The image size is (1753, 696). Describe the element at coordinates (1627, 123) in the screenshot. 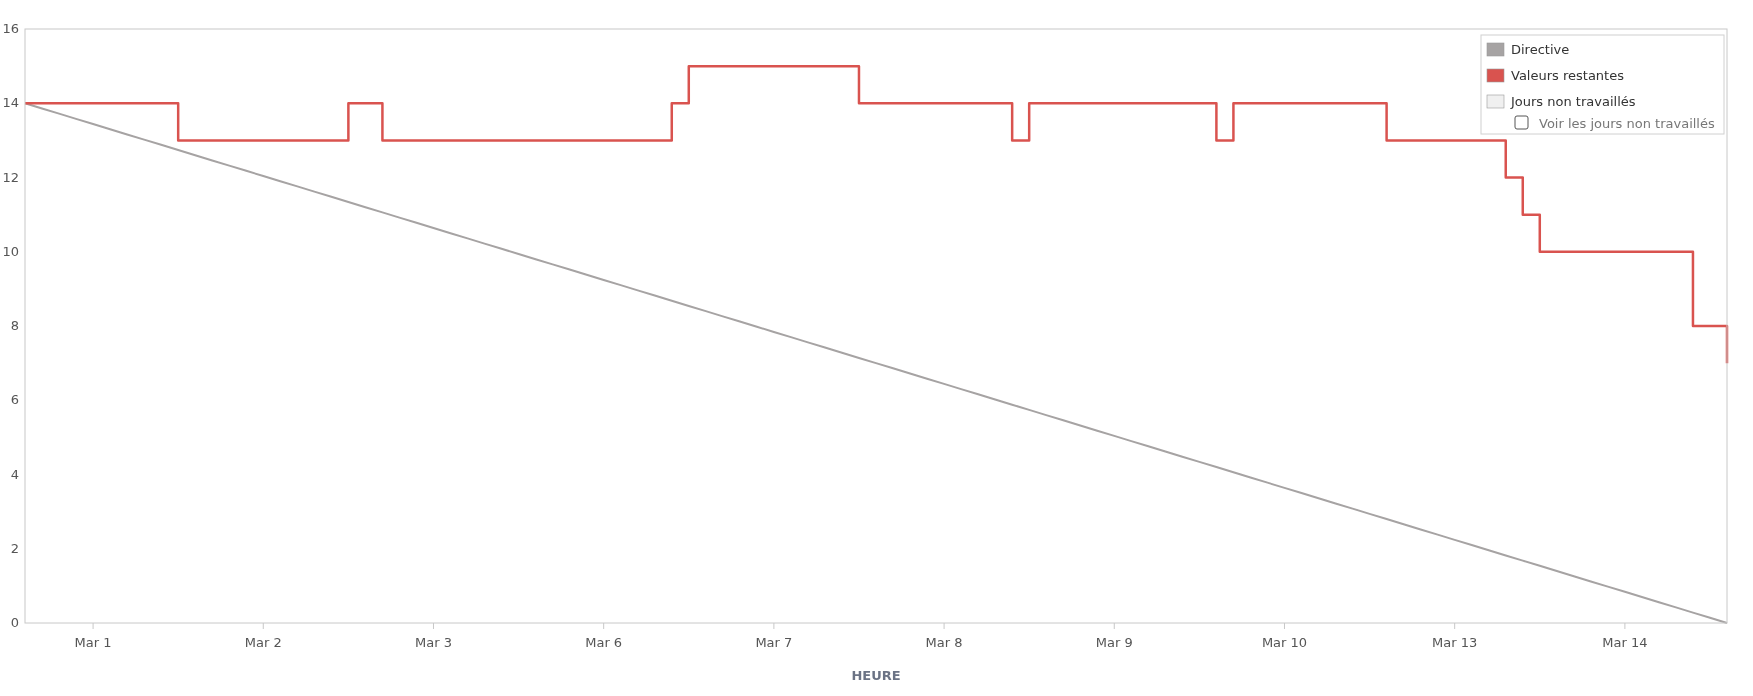

I see `annotation: Voir les jours non travaillés` at that location.